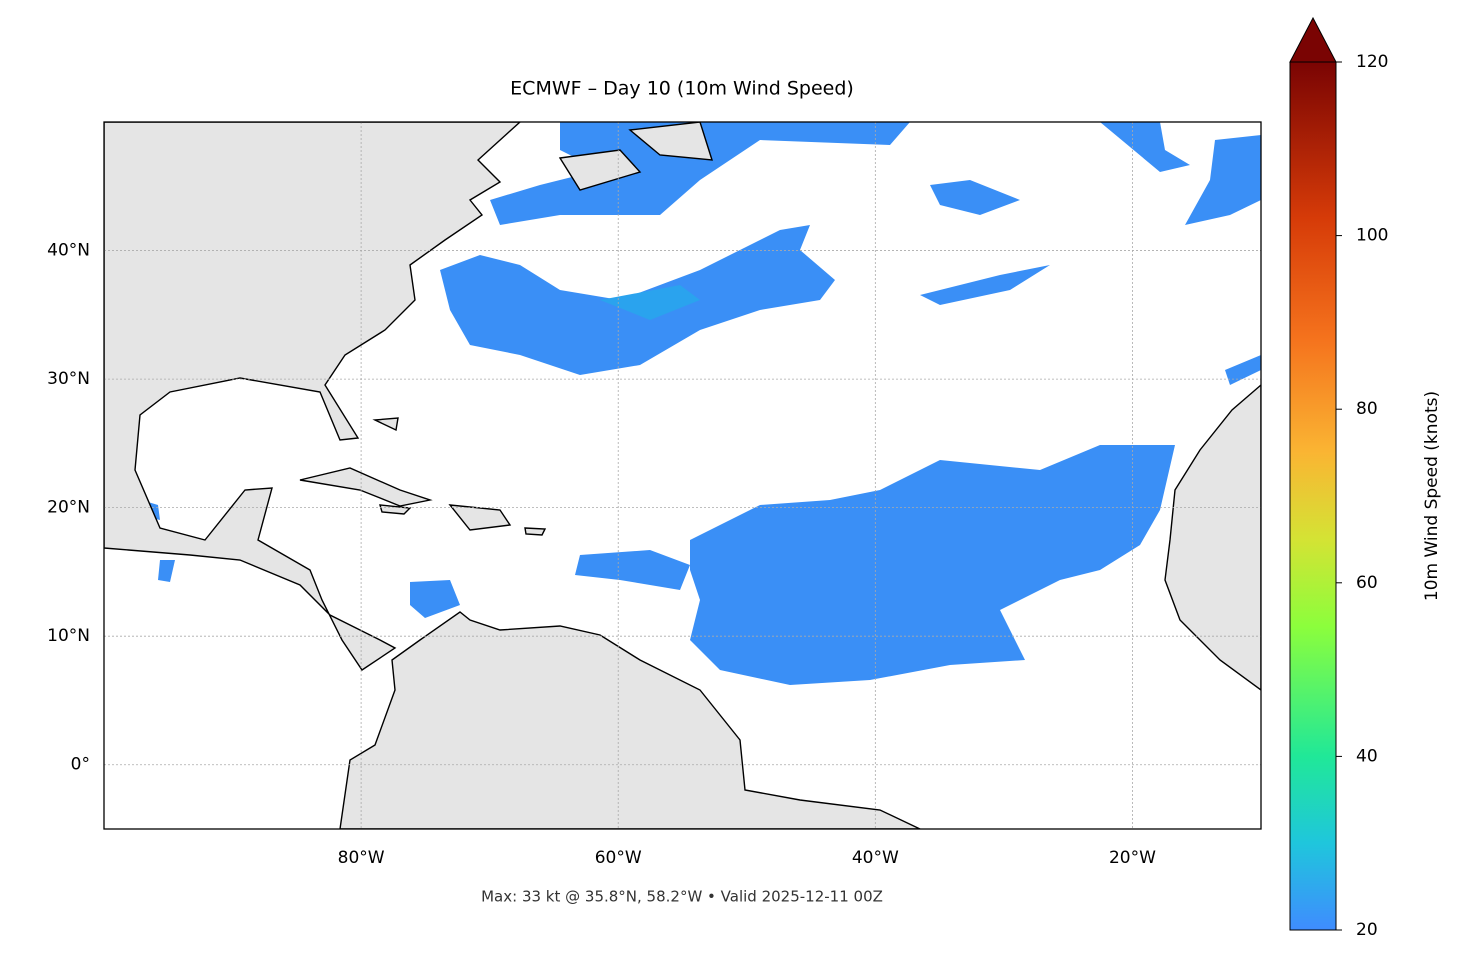 Image resolution: width=1466 pixels, height=969 pixels. I want to click on y-tick-label: 20°N, so click(68, 508).